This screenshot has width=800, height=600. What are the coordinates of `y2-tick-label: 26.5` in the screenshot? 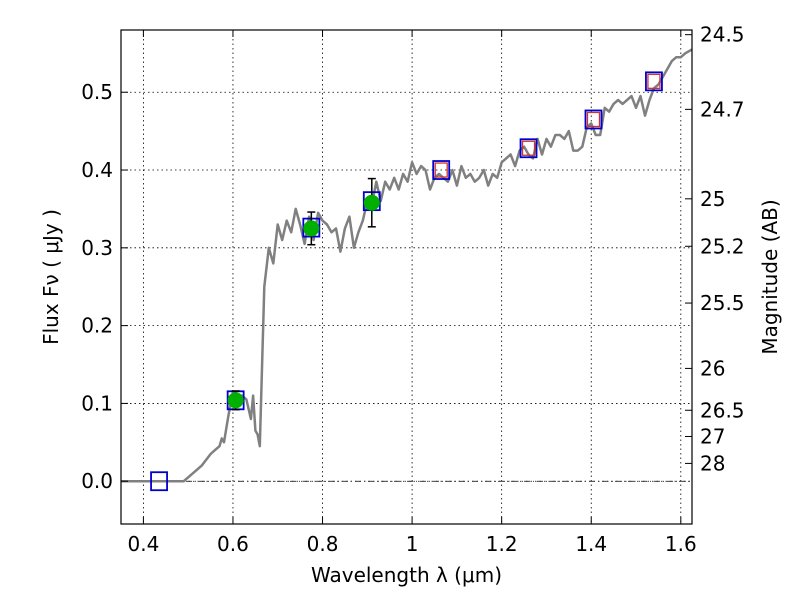 It's located at (722, 410).